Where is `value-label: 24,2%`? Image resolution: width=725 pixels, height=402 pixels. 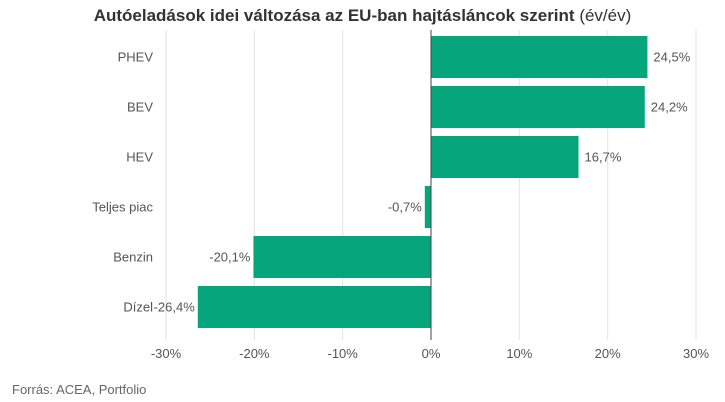 value-label: 24,2% is located at coordinates (669, 107).